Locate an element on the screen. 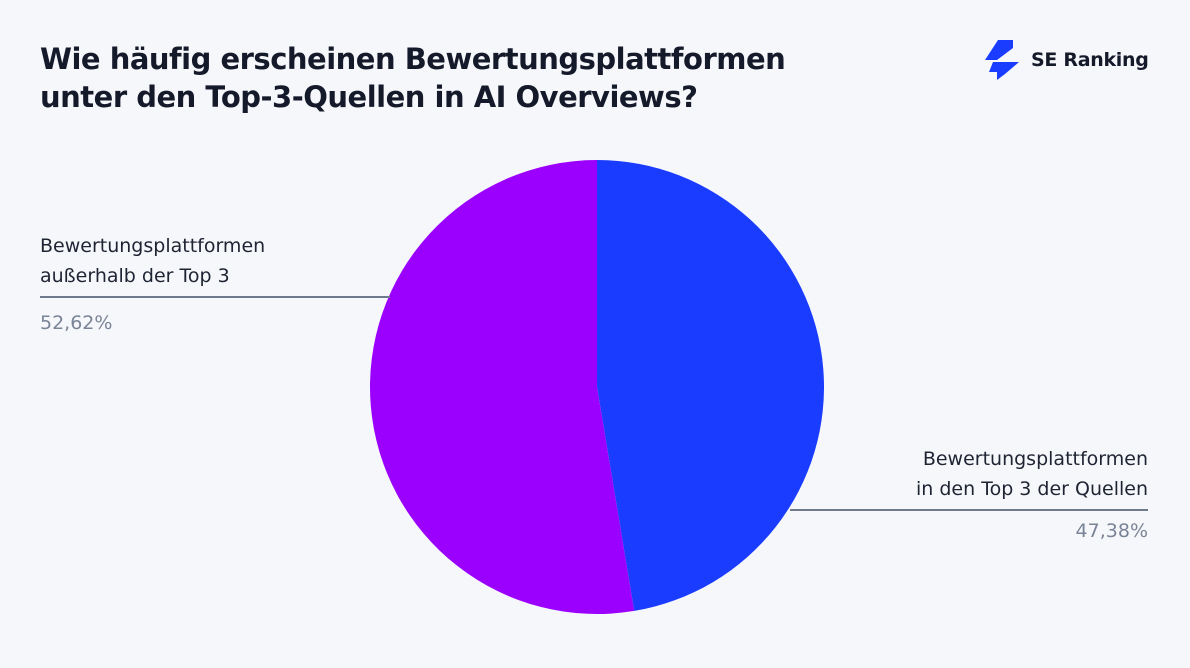 Image resolution: width=1190 pixels, height=668 pixels. se-ranking-logo: SE Ranking is located at coordinates (1067, 60).